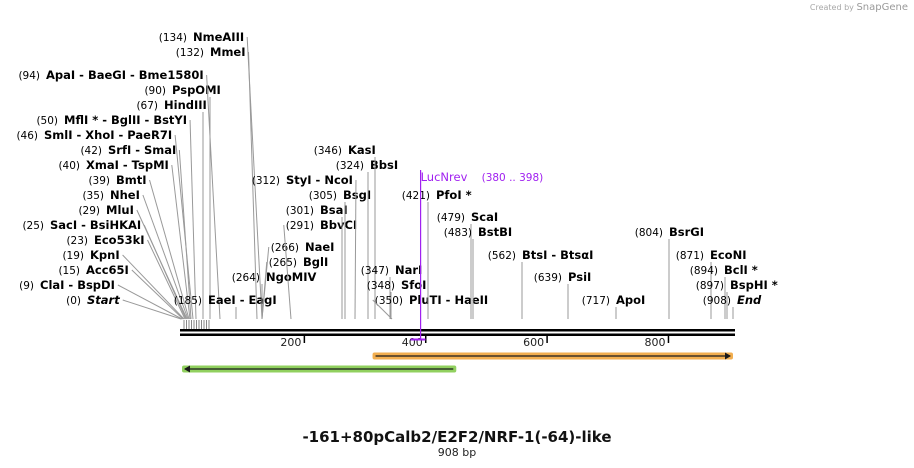  What do you see at coordinates (185, 105) in the screenshot?
I see `enzyme-label: HindIII` at bounding box center [185, 105].